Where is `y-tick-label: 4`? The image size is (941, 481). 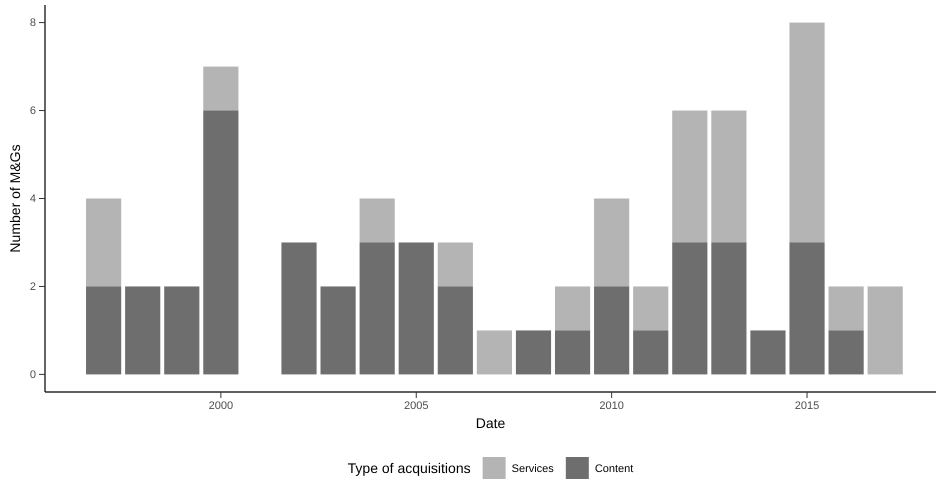
y-tick-label: 4 is located at coordinates (33, 199).